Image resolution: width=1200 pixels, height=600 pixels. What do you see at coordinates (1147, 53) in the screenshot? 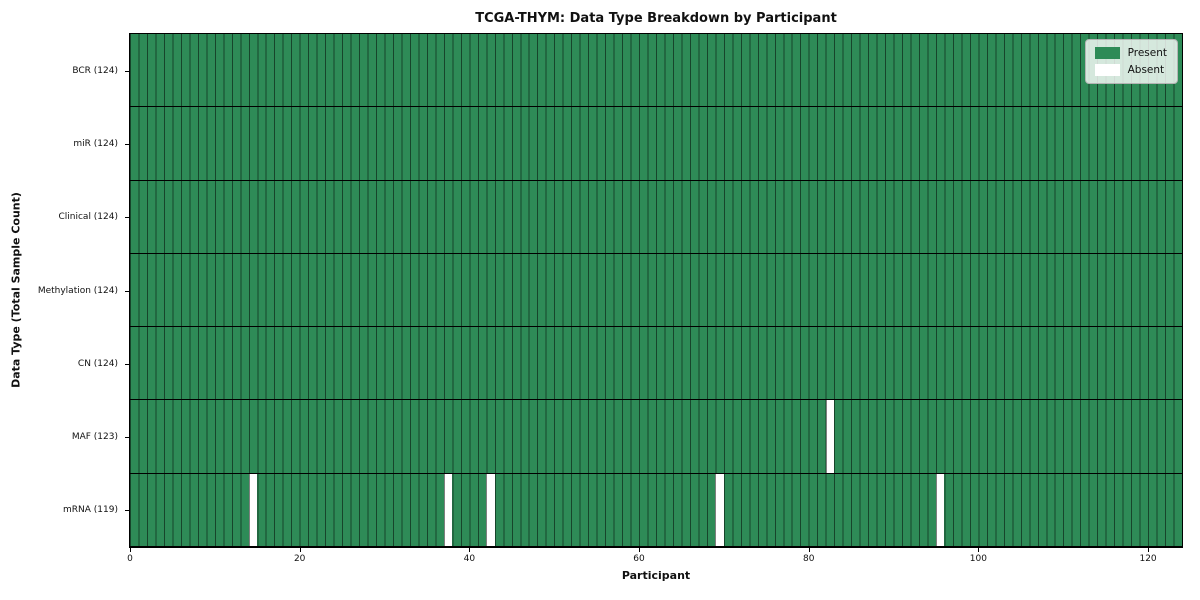
I see `legend-label: Present` at bounding box center [1147, 53].